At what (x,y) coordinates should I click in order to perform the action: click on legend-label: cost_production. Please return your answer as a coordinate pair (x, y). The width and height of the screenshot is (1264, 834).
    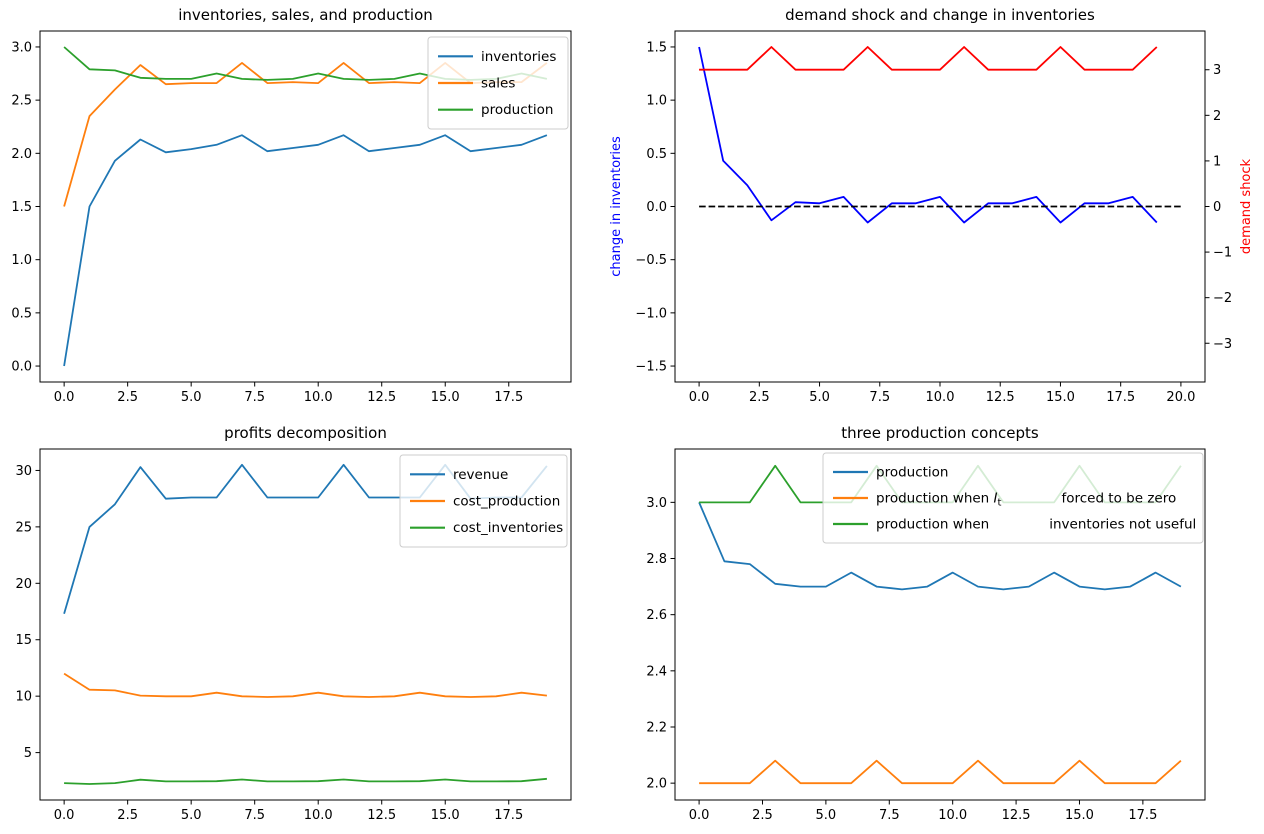
    Looking at the image, I should click on (506, 502).